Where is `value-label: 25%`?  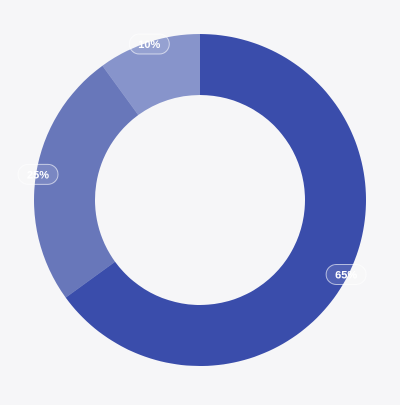 value-label: 25% is located at coordinates (38, 175).